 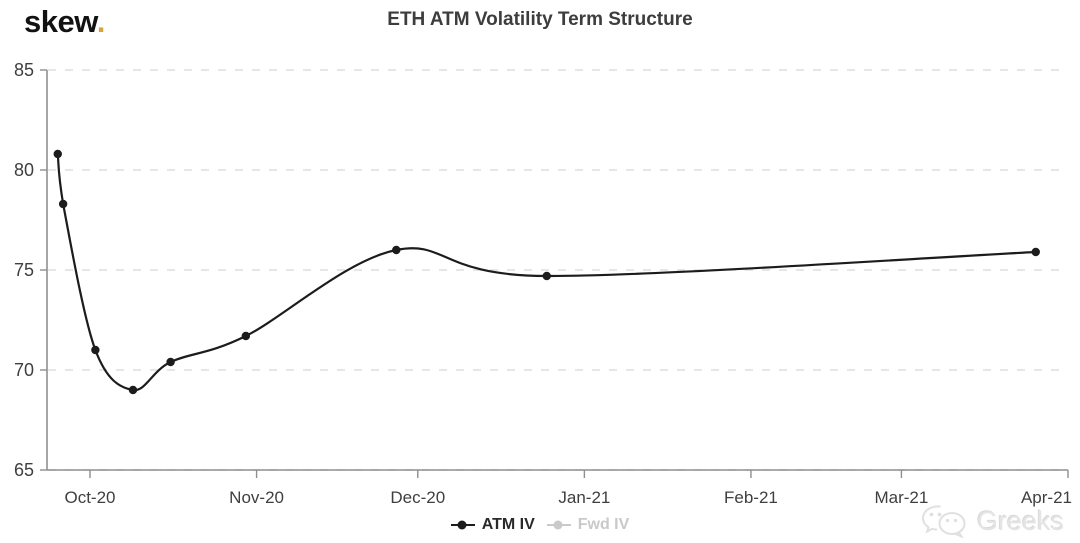 What do you see at coordinates (462, 525) in the screenshot?
I see `atm-iv-line-marker-icon` at bounding box center [462, 525].